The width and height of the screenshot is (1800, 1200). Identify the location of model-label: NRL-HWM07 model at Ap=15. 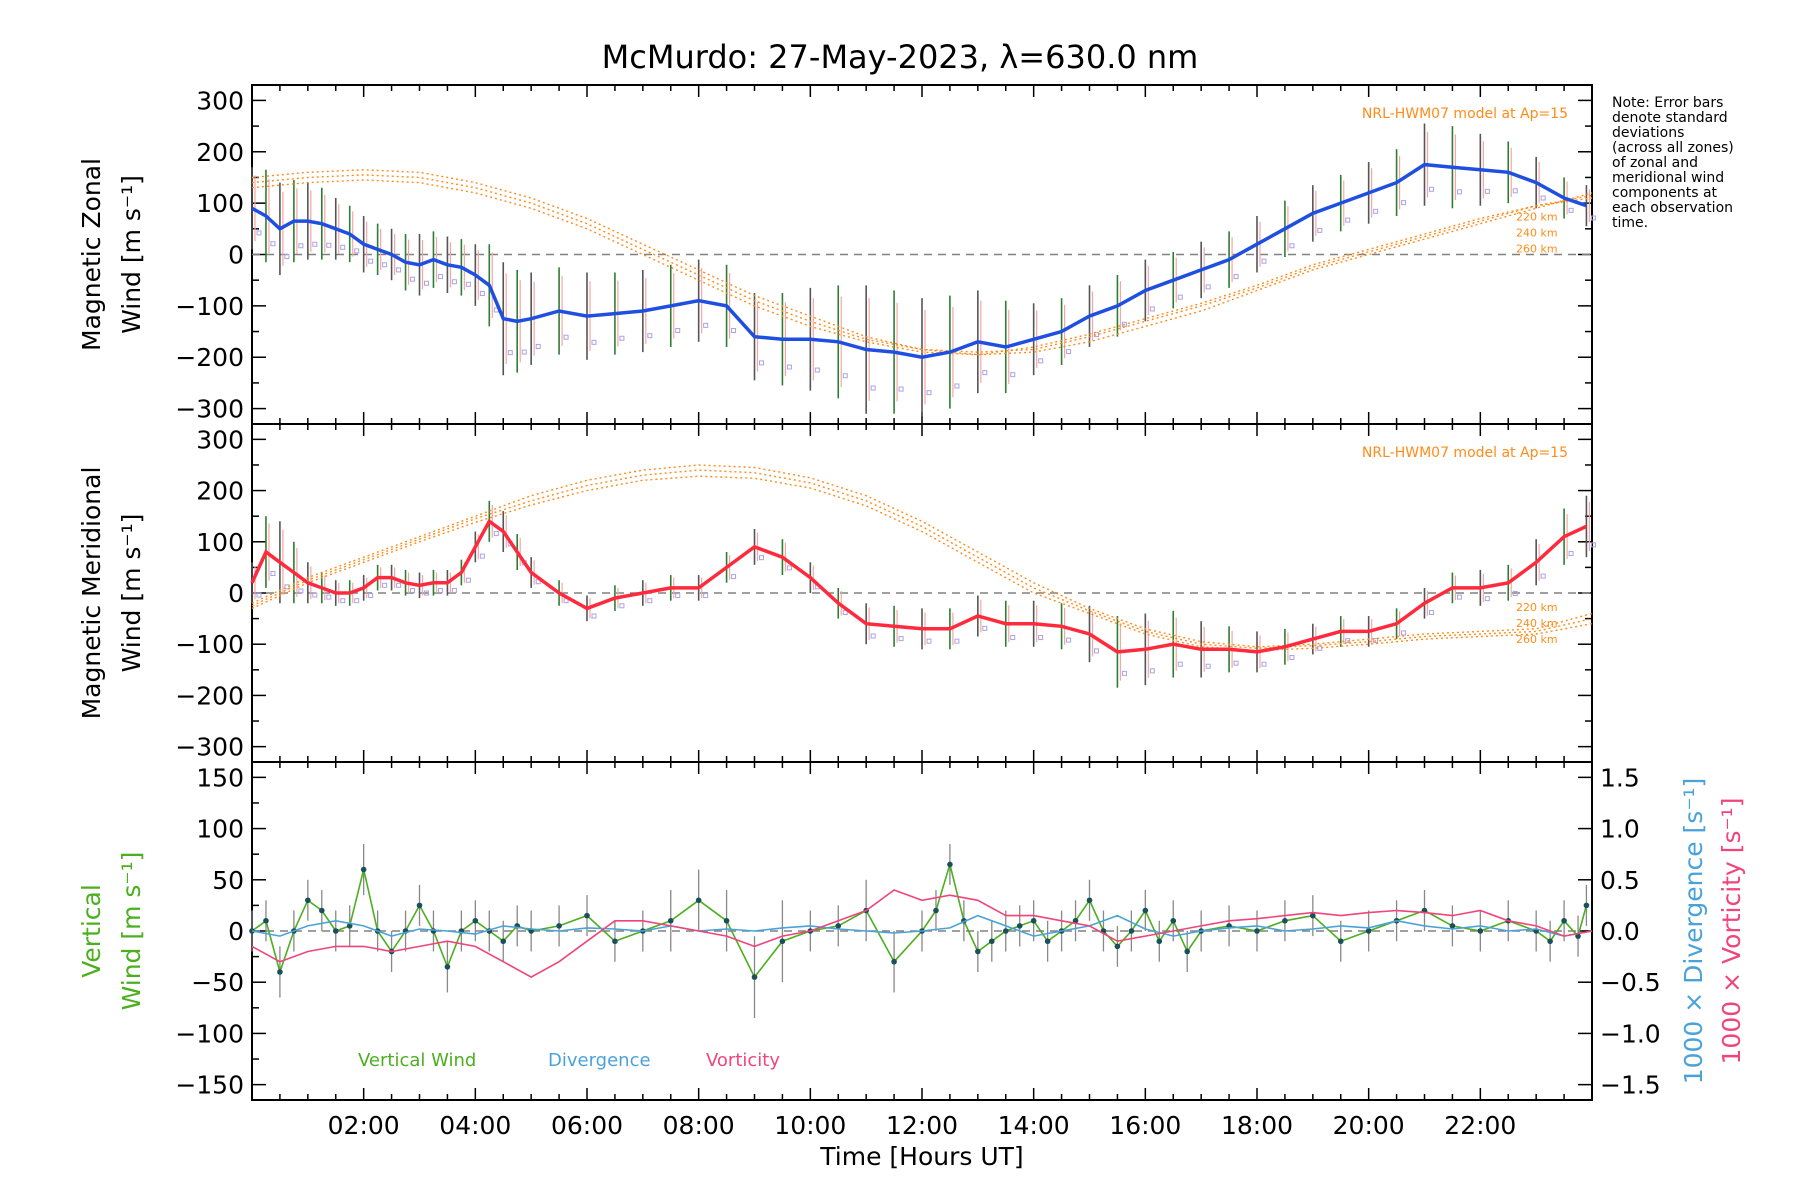
(1465, 114).